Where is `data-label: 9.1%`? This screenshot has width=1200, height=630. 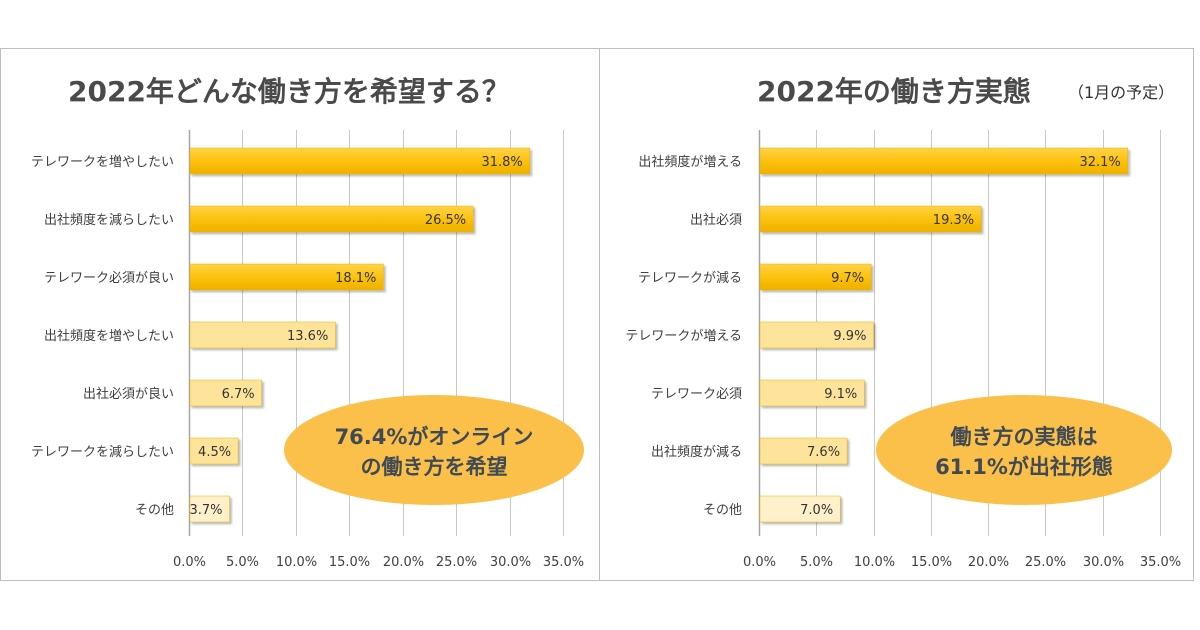
data-label: 9.1% is located at coordinates (840, 394).